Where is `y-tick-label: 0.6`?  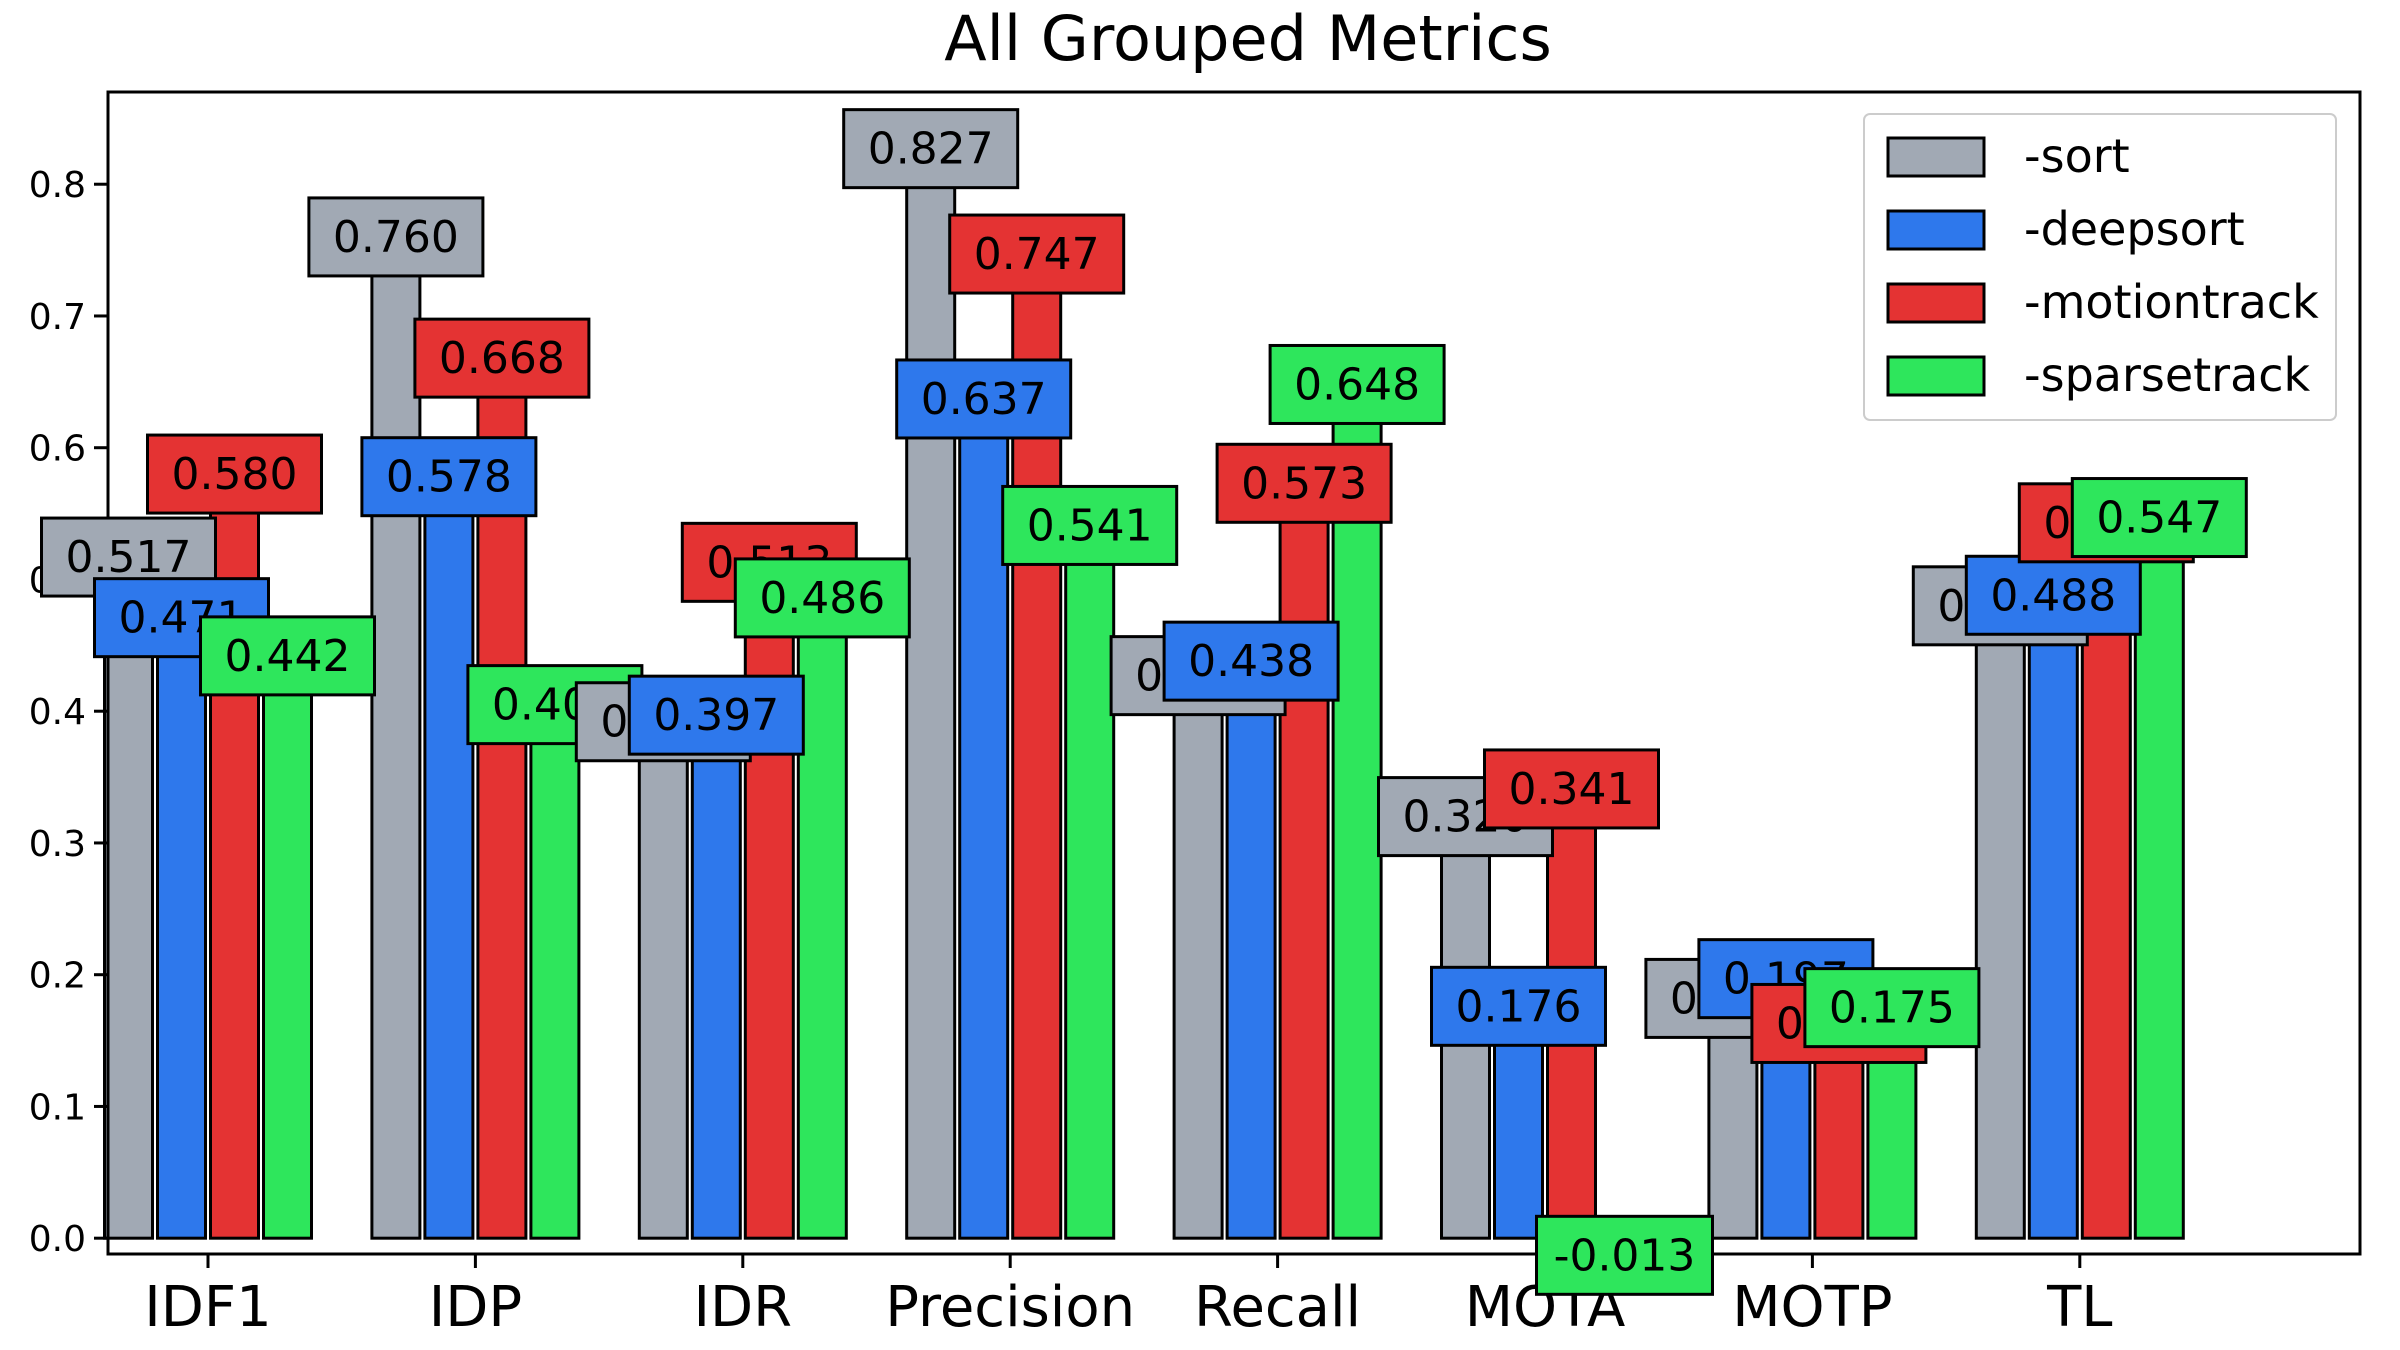
y-tick-label: 0.6 is located at coordinates (57, 449).